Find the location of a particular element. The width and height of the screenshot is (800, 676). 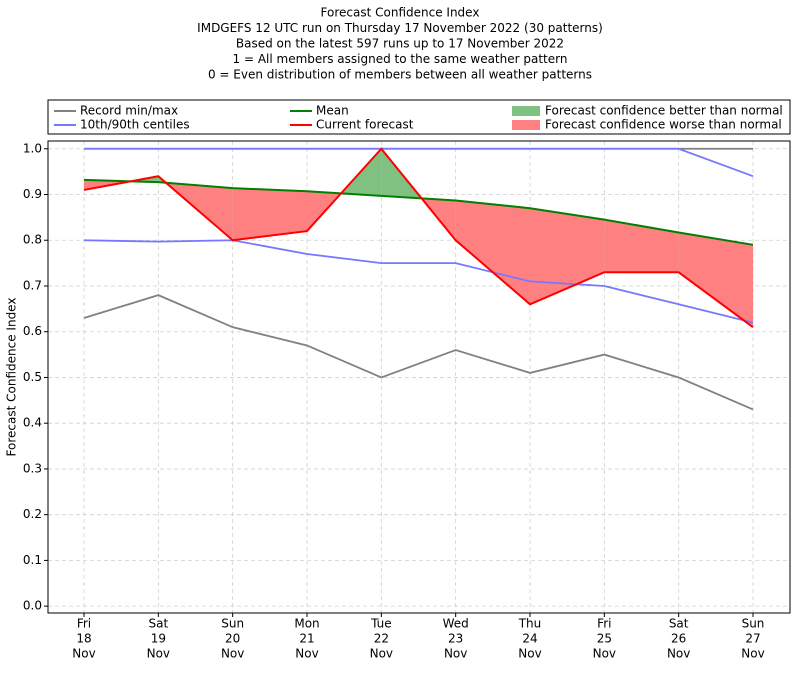

chart-title: Forecast Confidence Index is located at coordinates (400, 13).